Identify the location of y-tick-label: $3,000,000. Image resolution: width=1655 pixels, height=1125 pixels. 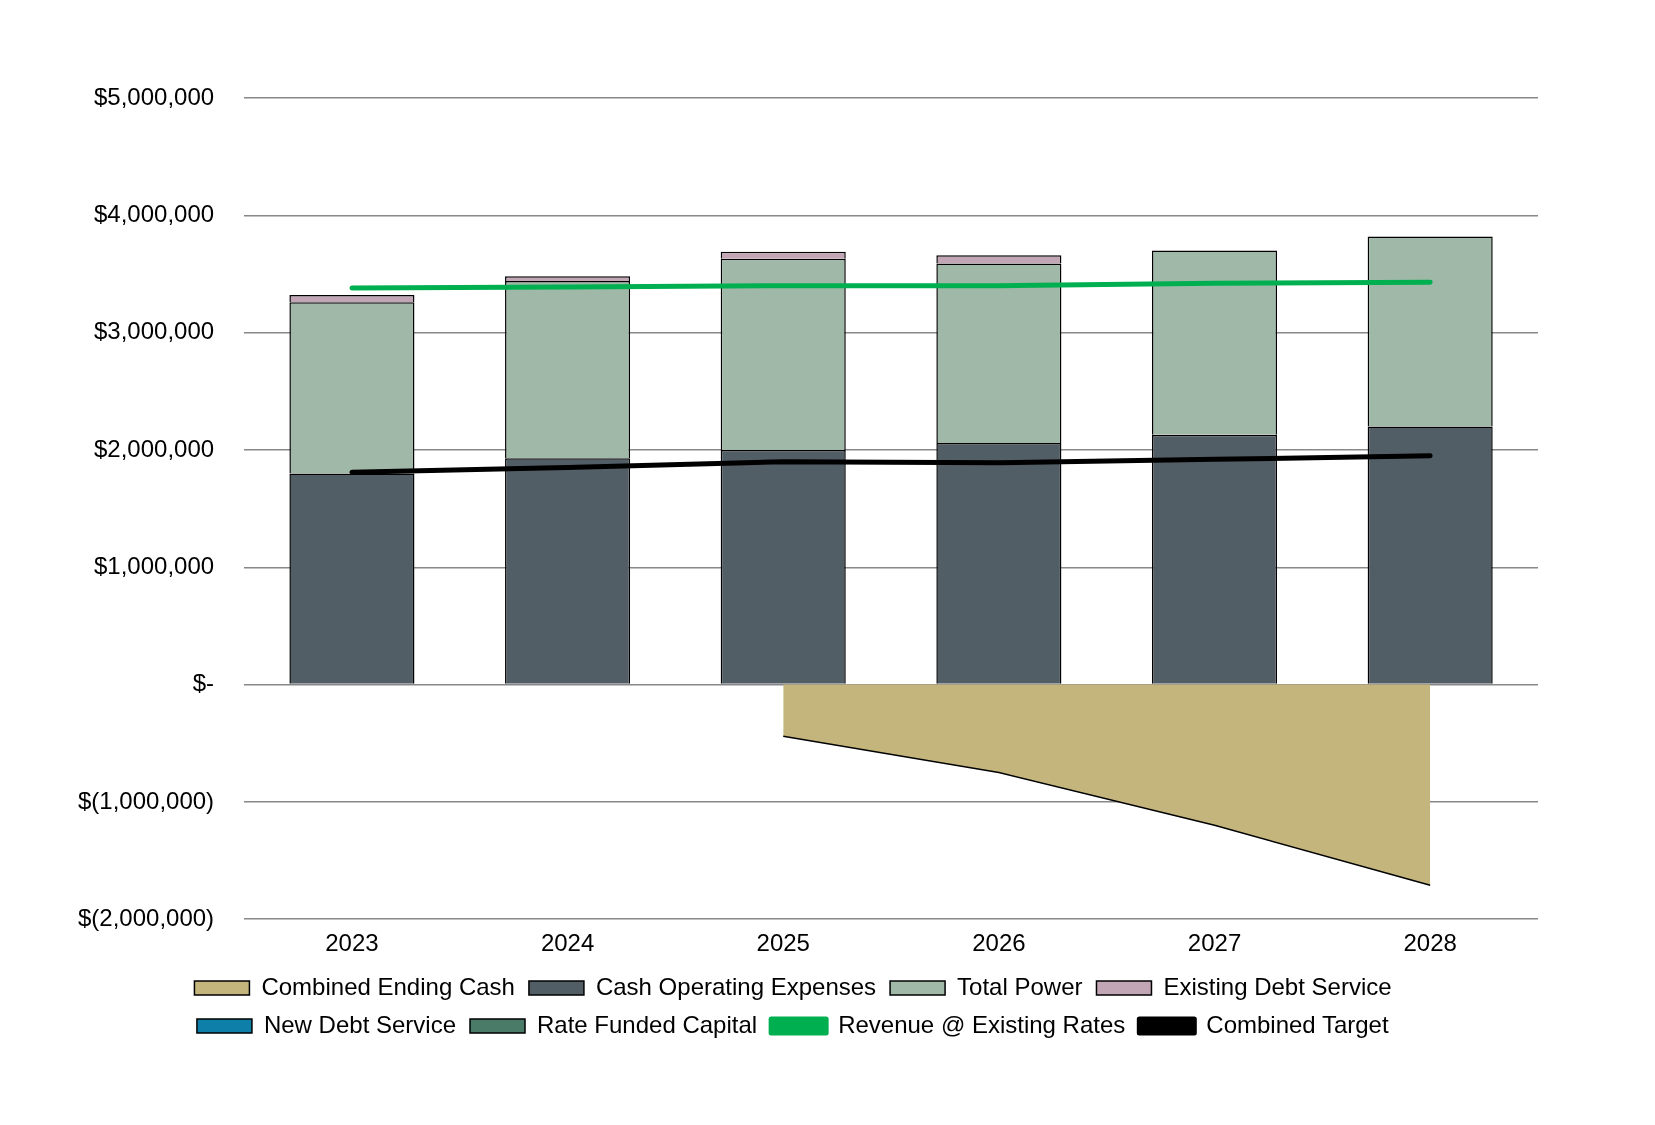
(154, 331).